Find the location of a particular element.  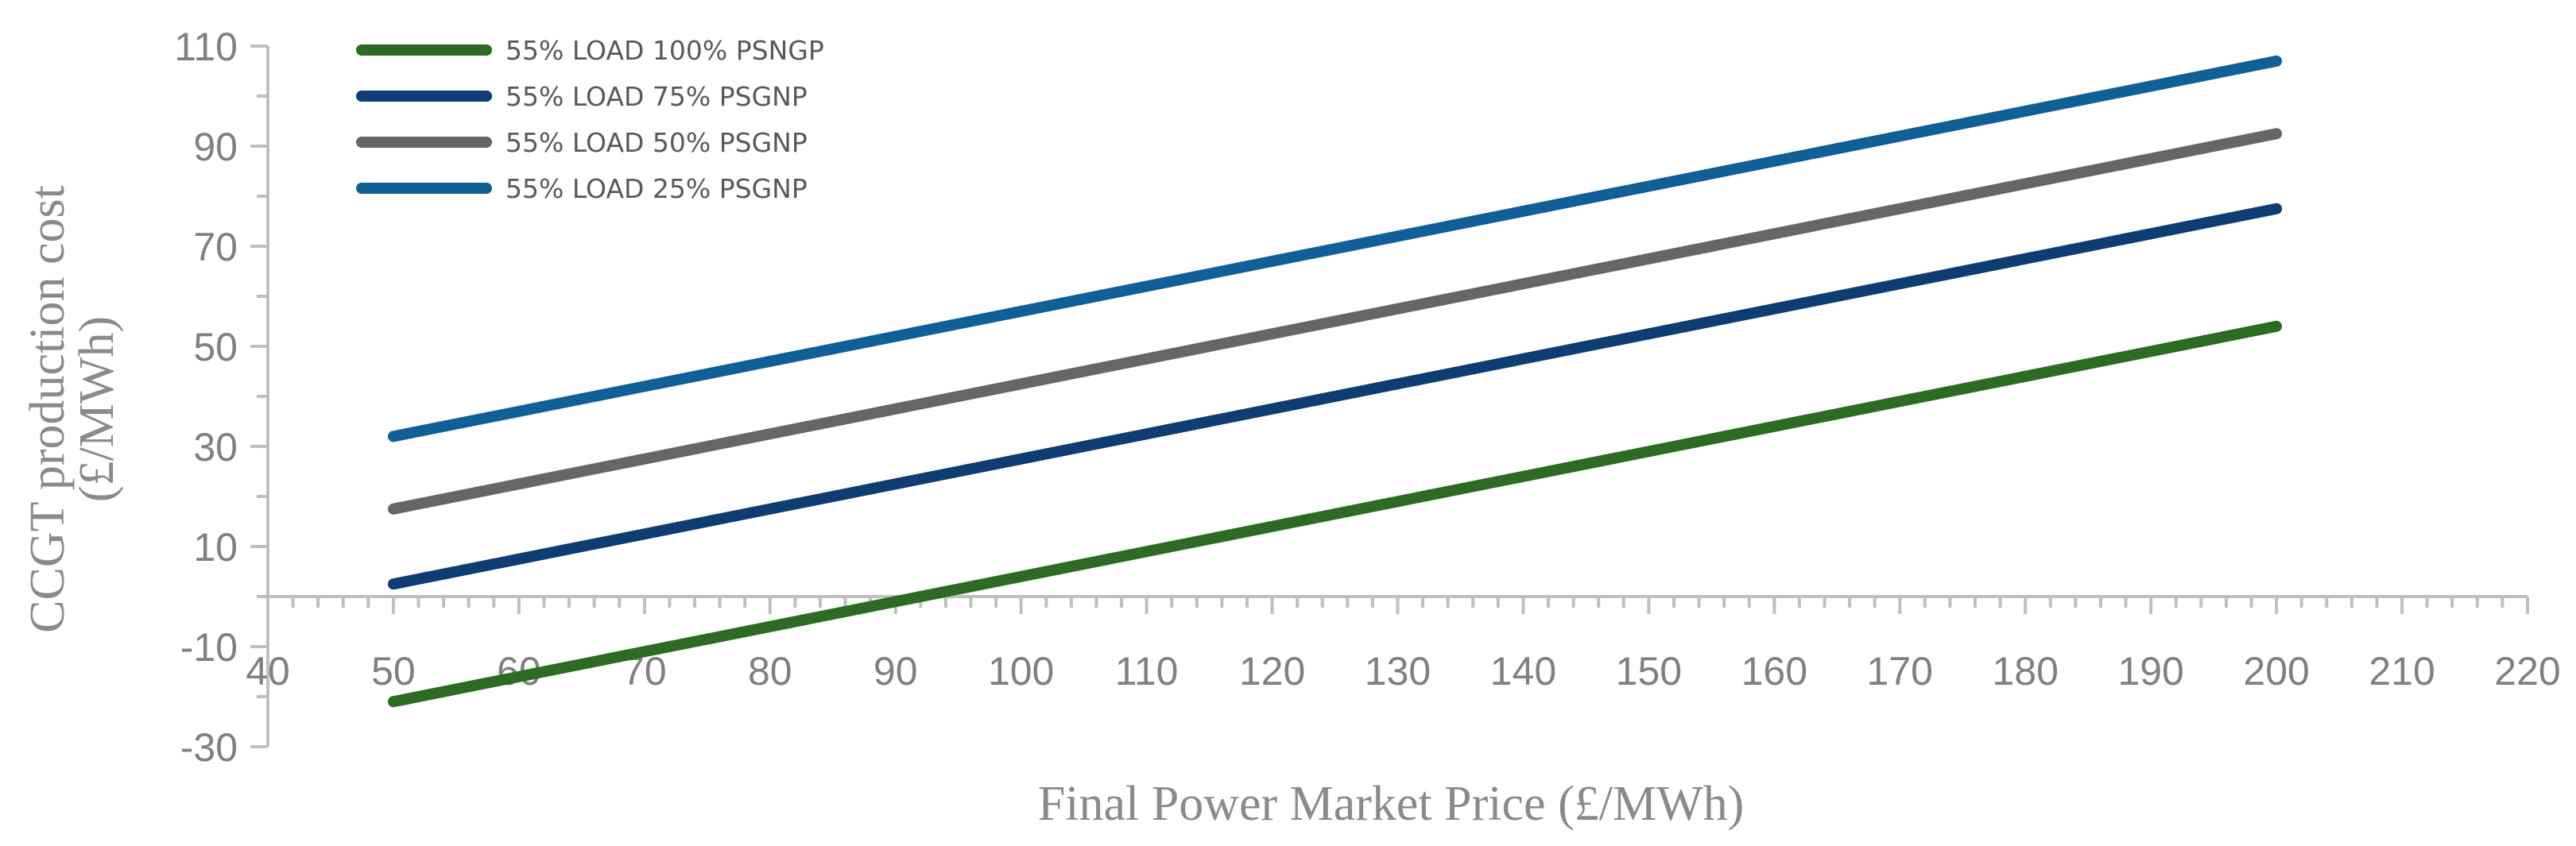

legend-label-2: 55% LOAD 75% PSGNP is located at coordinates (657, 97).